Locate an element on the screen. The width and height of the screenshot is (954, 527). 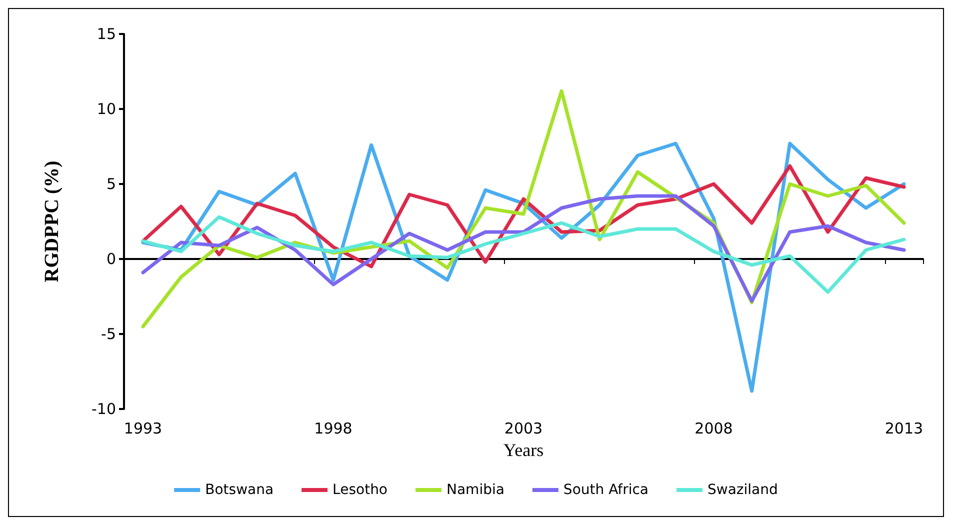
y-tick-label: -5 is located at coordinates (108, 334).